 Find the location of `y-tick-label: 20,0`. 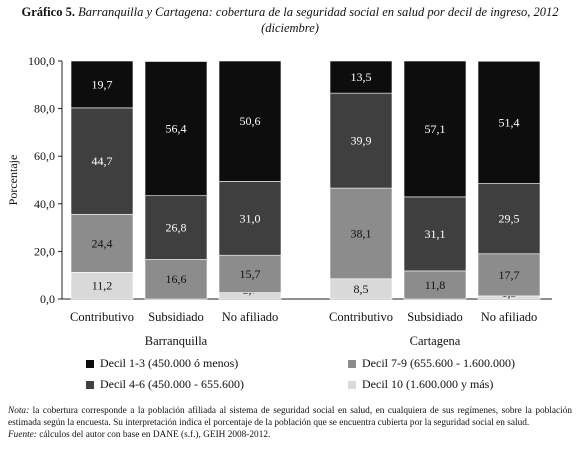

y-tick-label: 20,0 is located at coordinates (44, 251).